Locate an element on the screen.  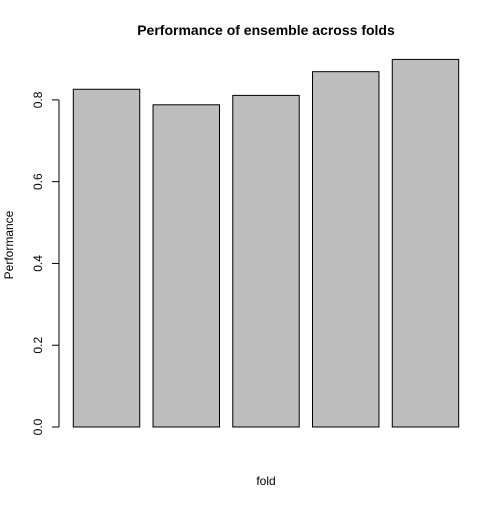
y-axis-label: Performance is located at coordinates (9, 244).